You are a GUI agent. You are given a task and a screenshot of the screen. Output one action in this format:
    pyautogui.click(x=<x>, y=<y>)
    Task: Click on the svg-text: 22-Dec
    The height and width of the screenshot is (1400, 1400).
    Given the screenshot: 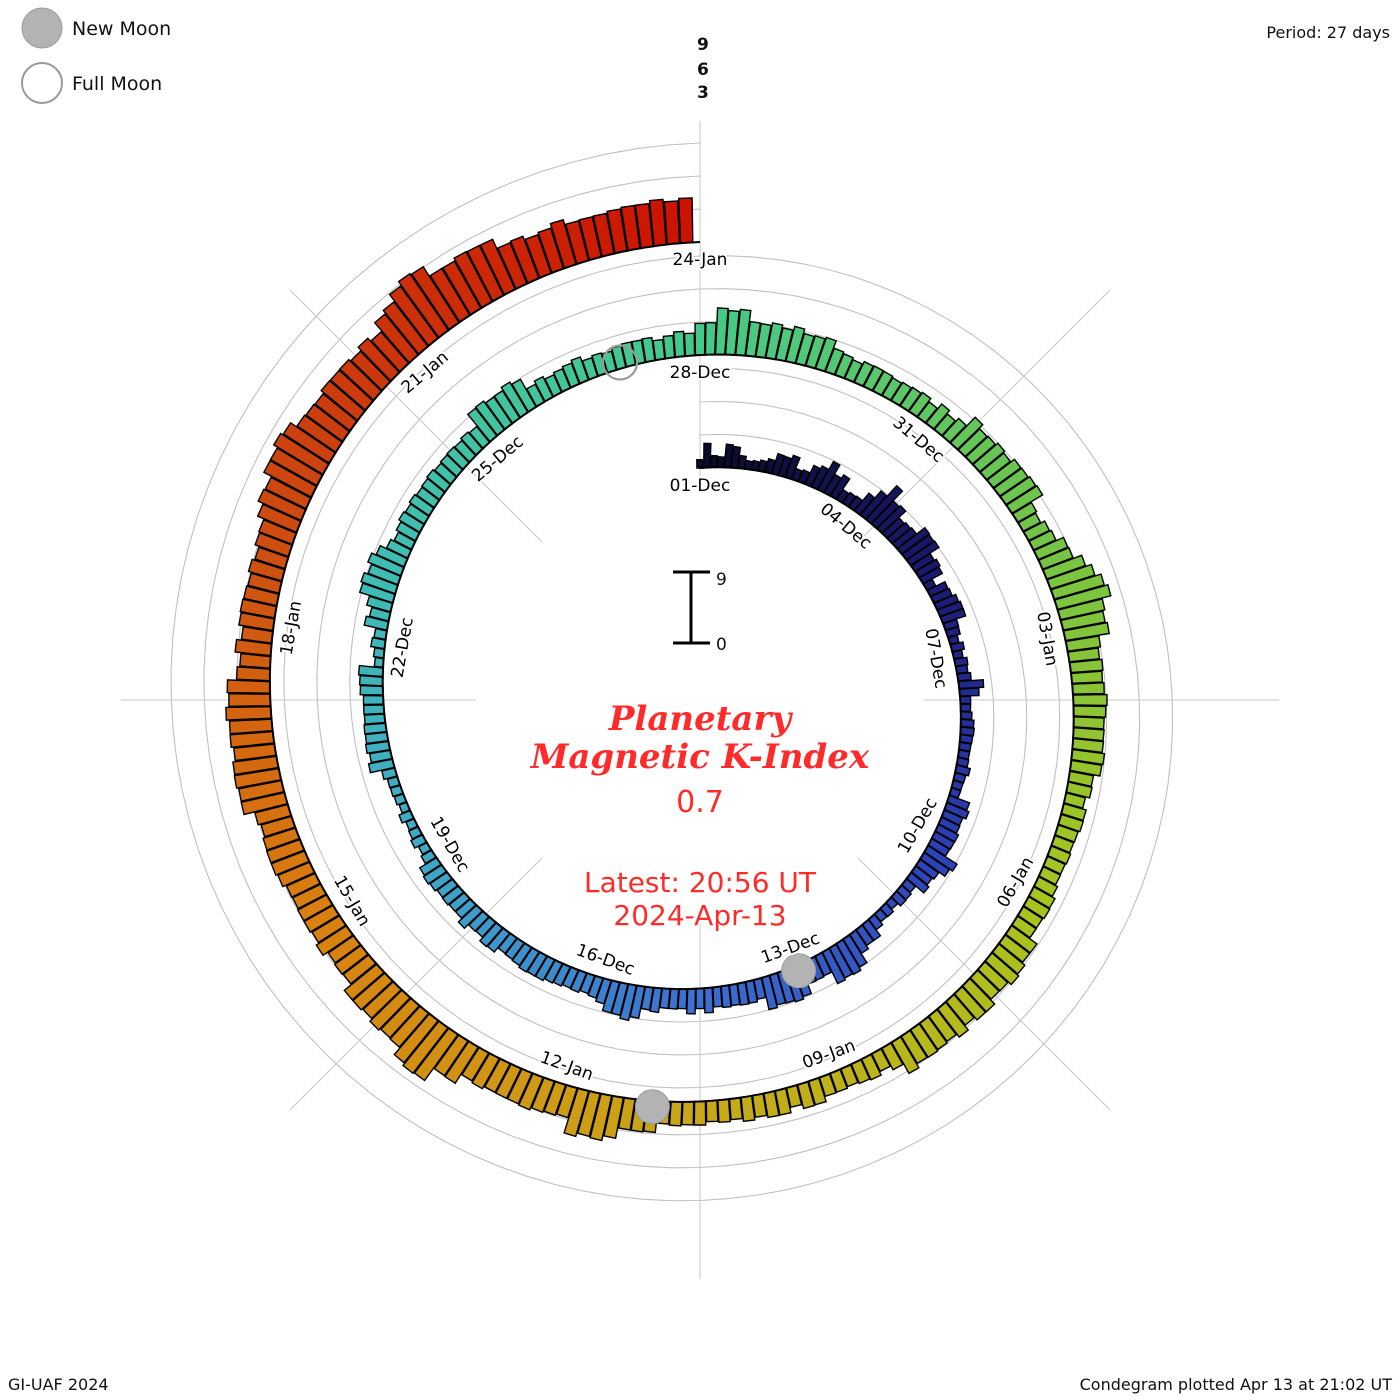 What is the action you would take?
    pyautogui.click(x=403, y=647)
    